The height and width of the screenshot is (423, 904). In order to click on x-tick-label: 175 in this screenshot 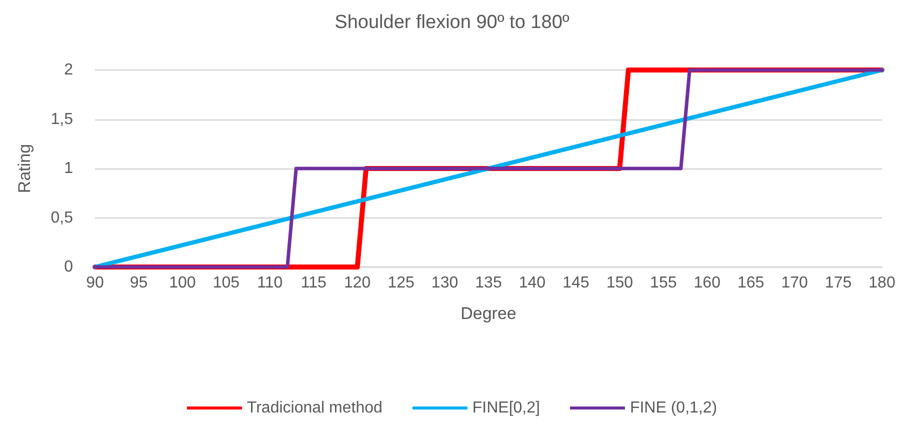, I will do `click(838, 283)`.